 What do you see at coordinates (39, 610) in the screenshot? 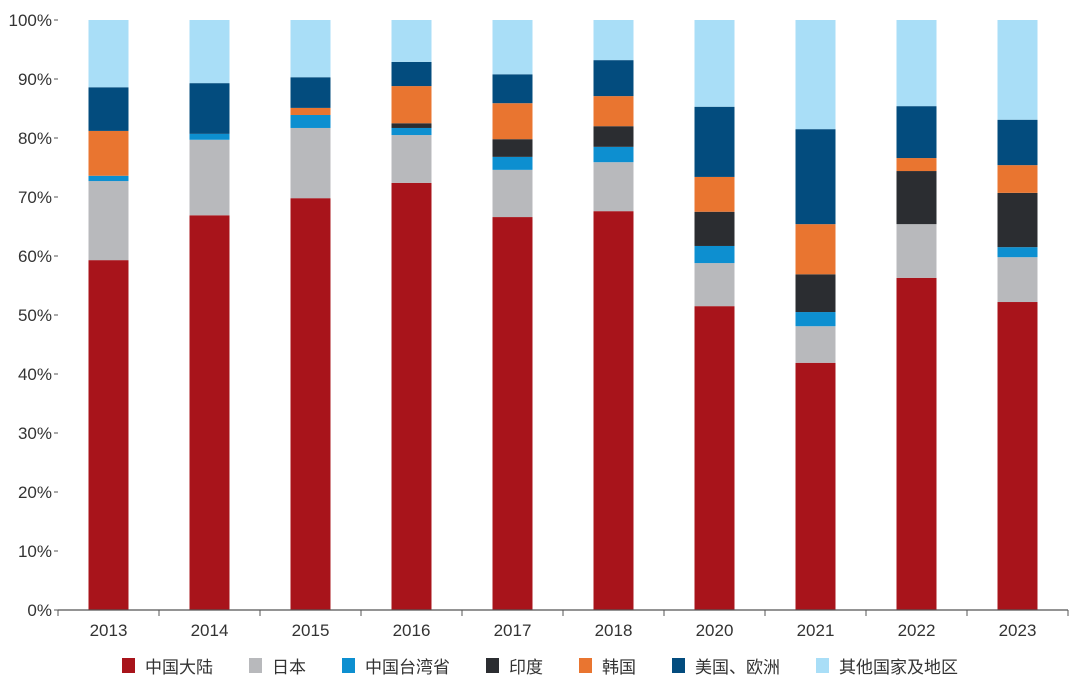
I see `y-tick-label: 0%` at bounding box center [39, 610].